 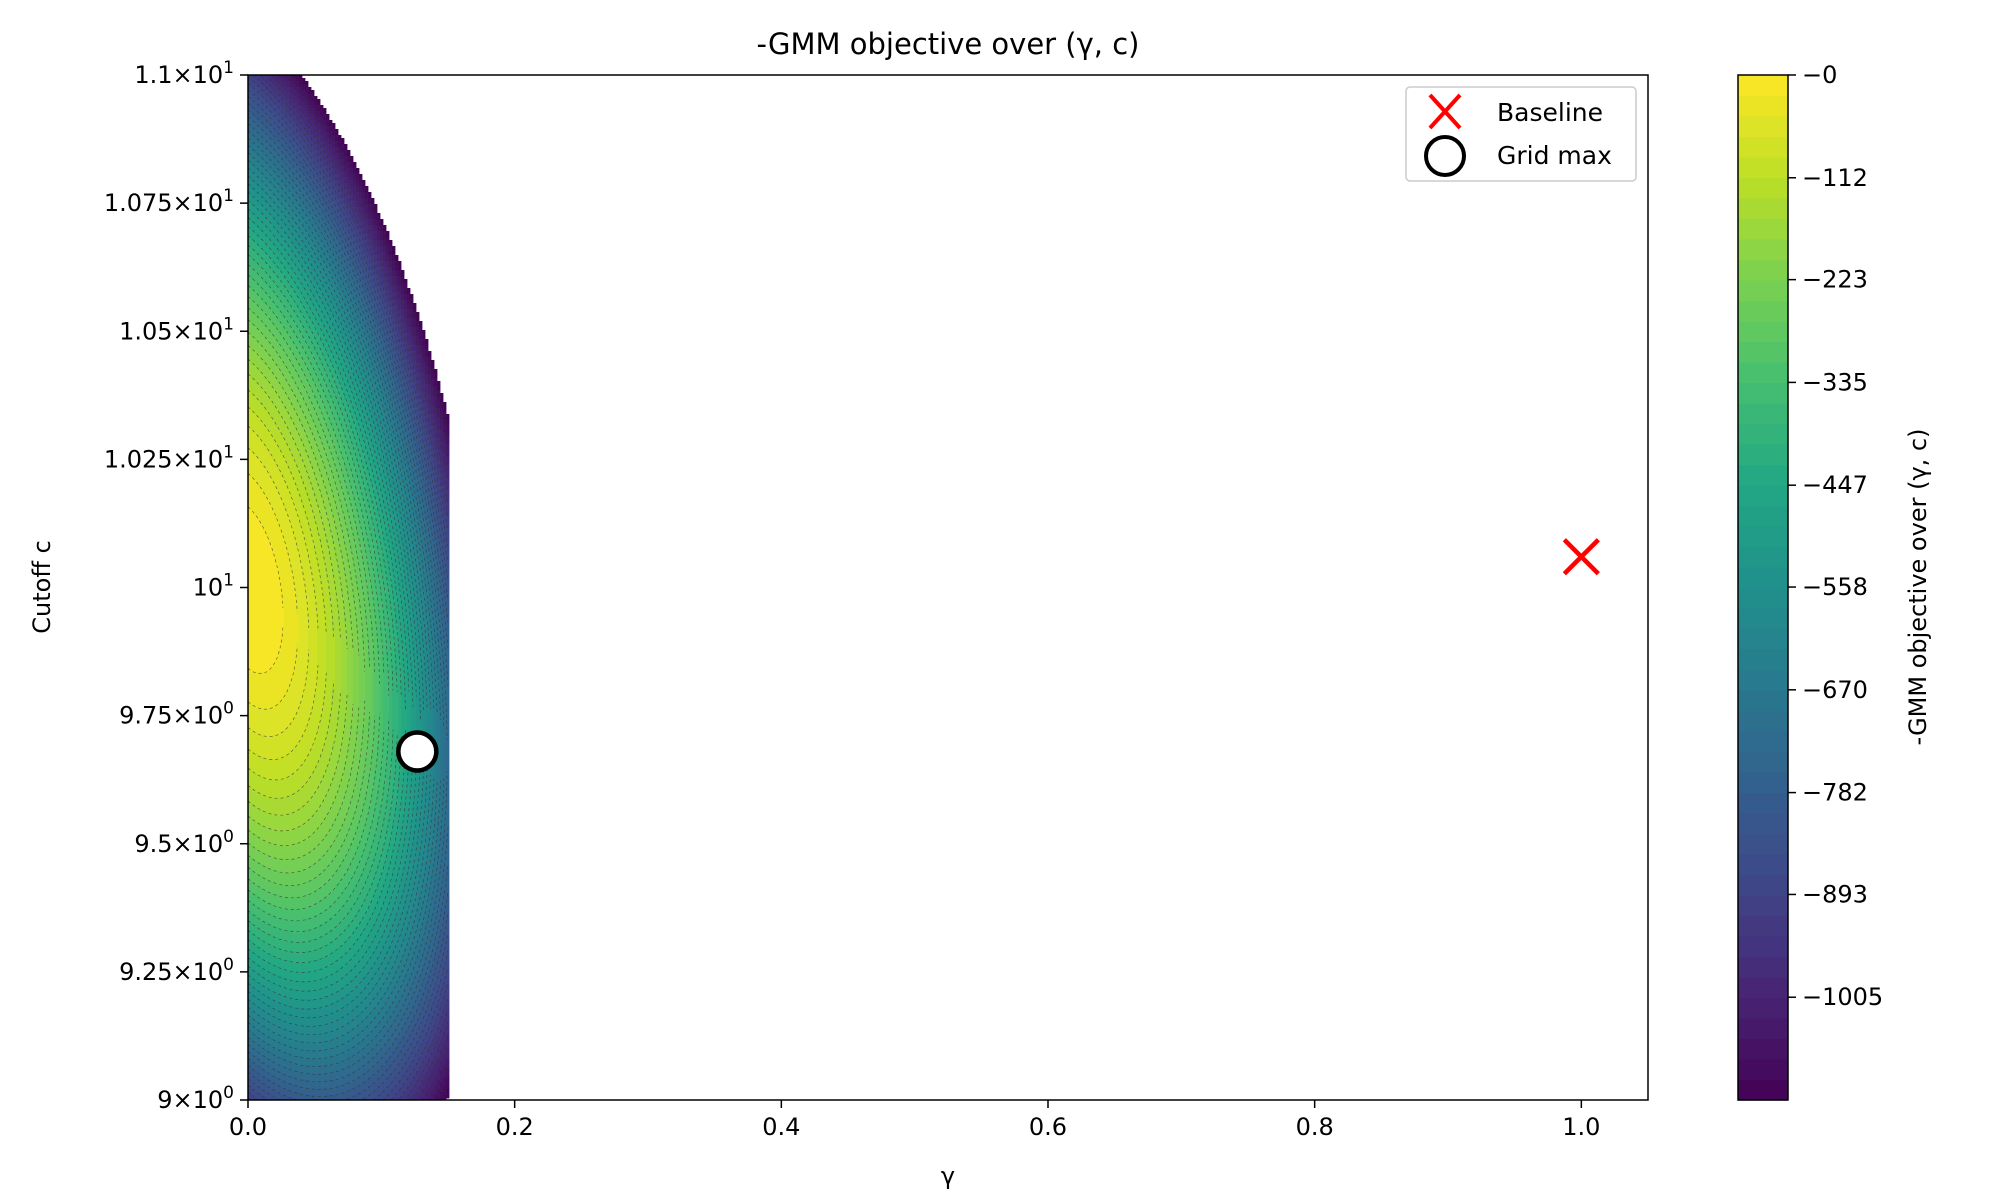 I want to click on x-tick-label: 0.0, so click(x=248, y=1127).